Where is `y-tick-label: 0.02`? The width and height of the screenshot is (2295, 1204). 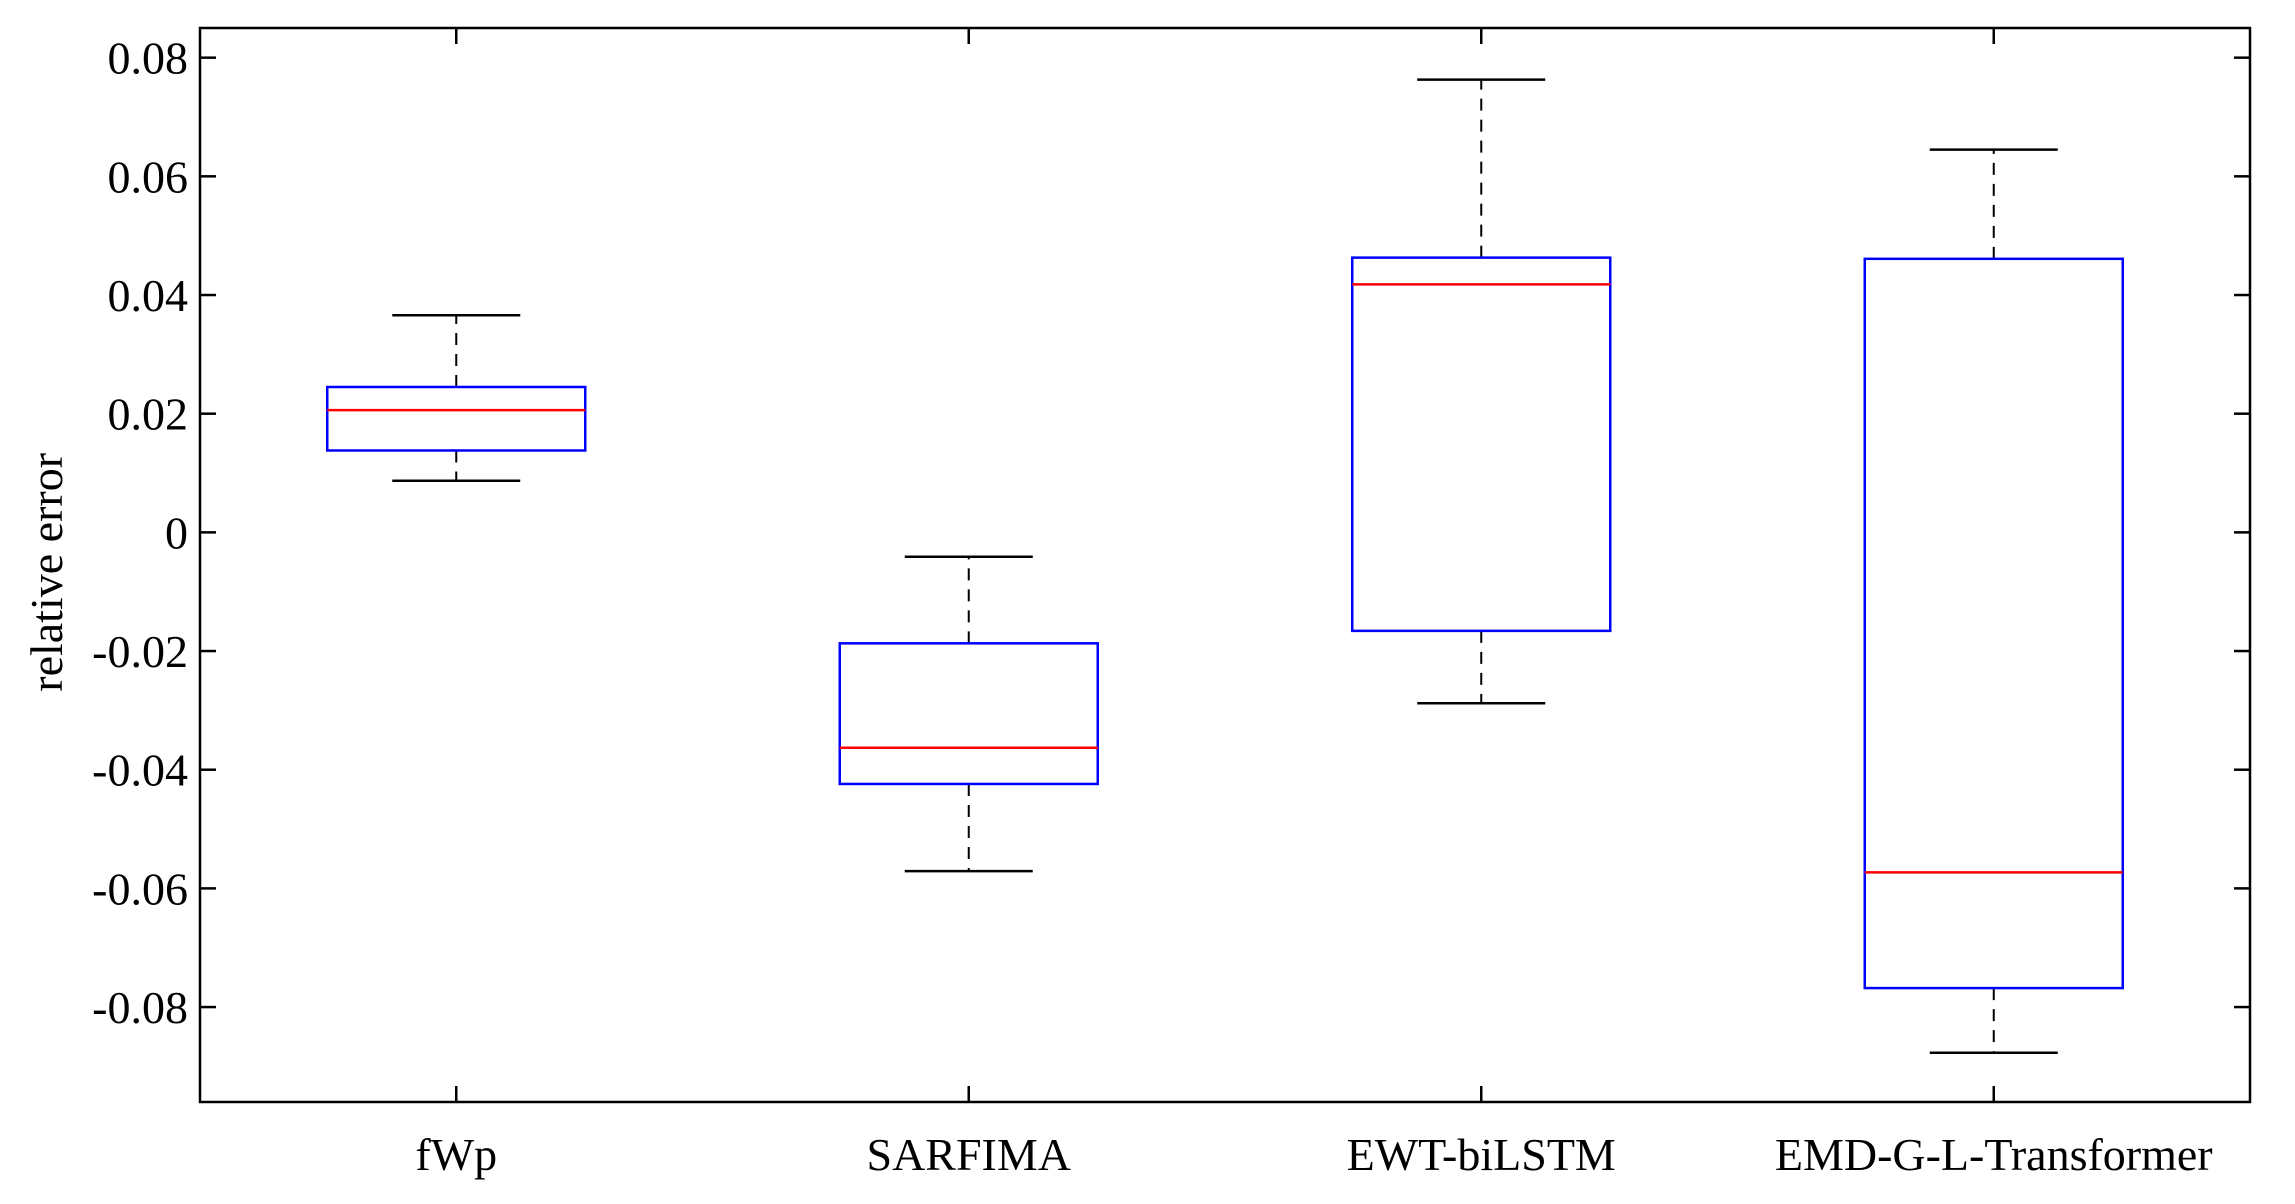
y-tick-label: 0.02 is located at coordinates (148, 414).